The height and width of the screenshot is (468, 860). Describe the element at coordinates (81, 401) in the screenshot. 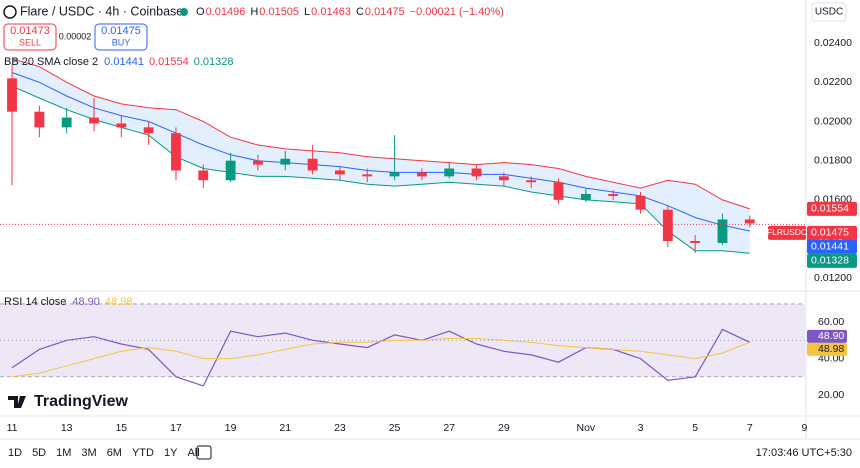

I see `brand: TradingView` at that location.